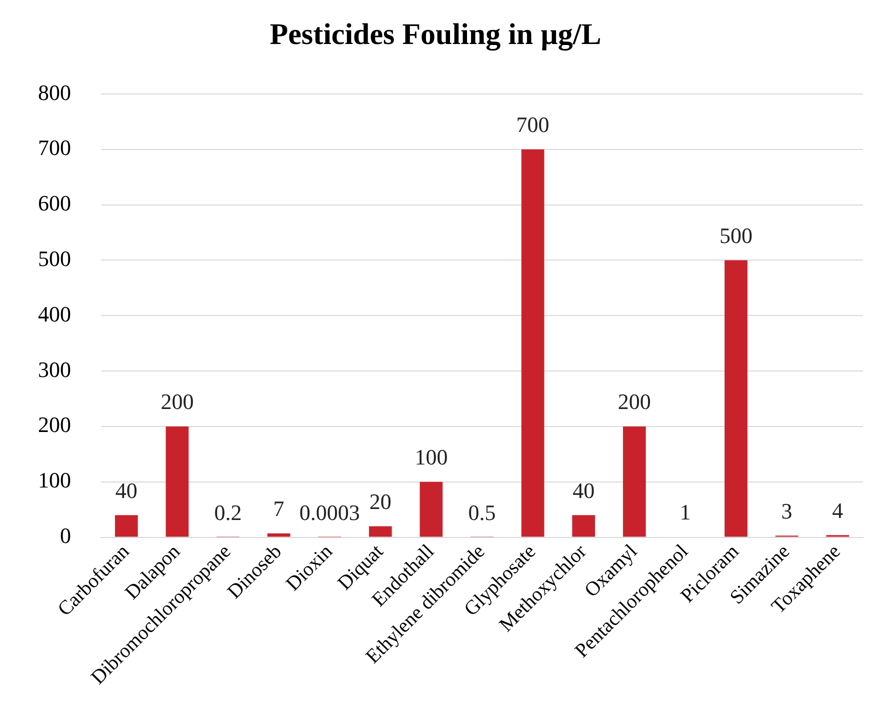 Image resolution: width=891 pixels, height=701 pixels. Describe the element at coordinates (838, 510) in the screenshot. I see `data-label: 4` at that location.